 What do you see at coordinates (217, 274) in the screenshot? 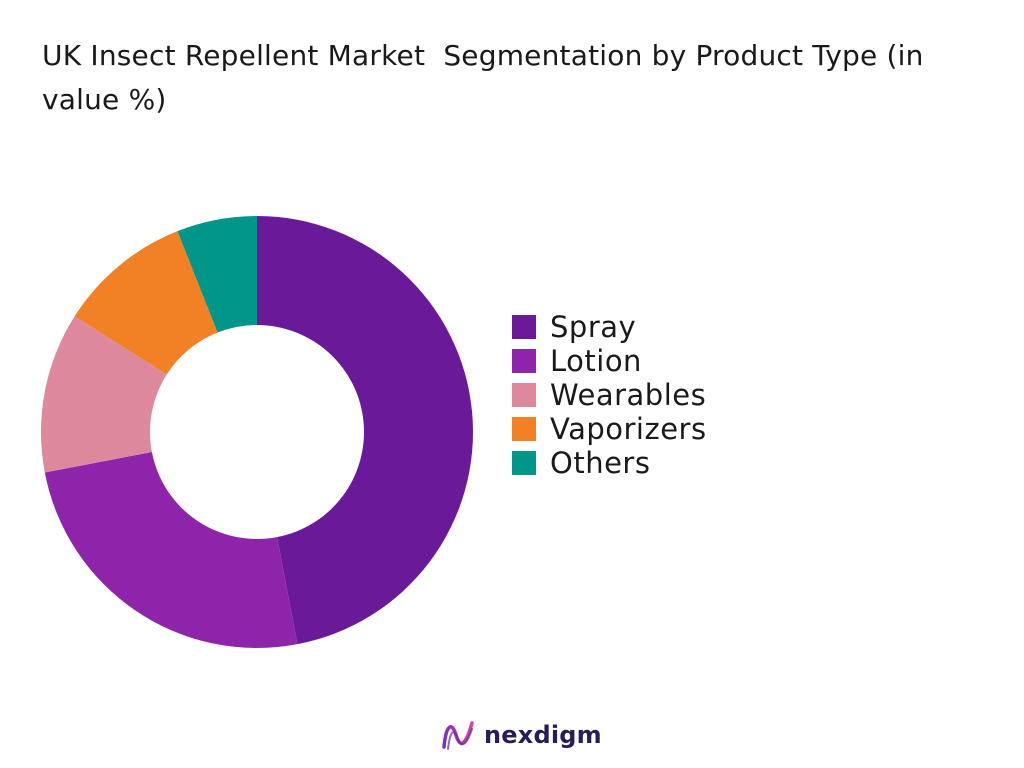
I see `slice-others` at bounding box center [217, 274].